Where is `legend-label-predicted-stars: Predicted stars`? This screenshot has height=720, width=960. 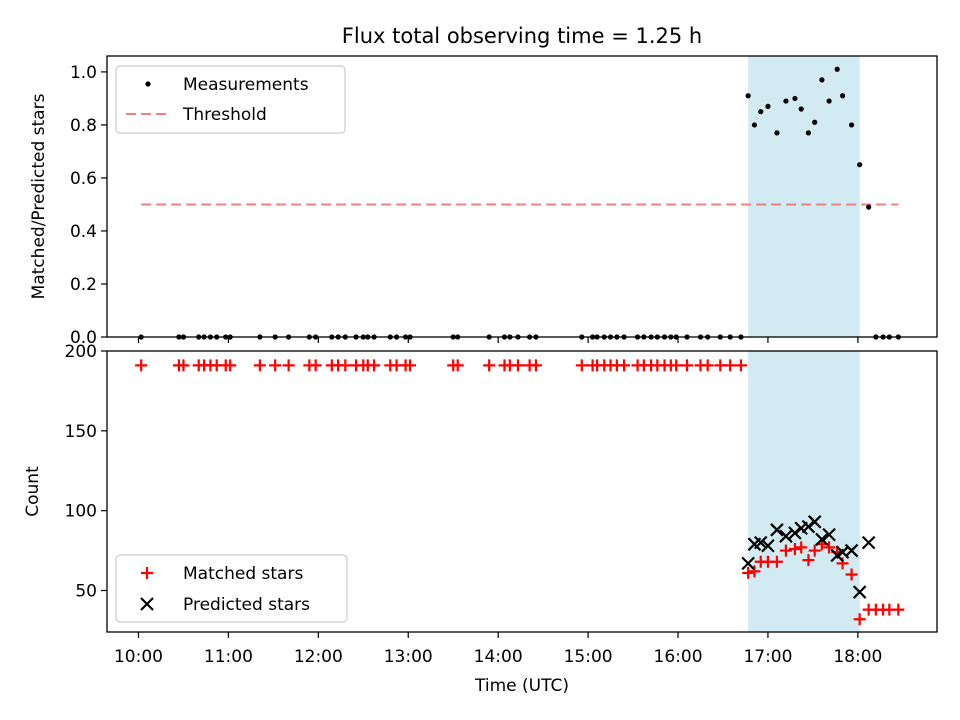 legend-label-predicted-stars: Predicted stars is located at coordinates (246, 605).